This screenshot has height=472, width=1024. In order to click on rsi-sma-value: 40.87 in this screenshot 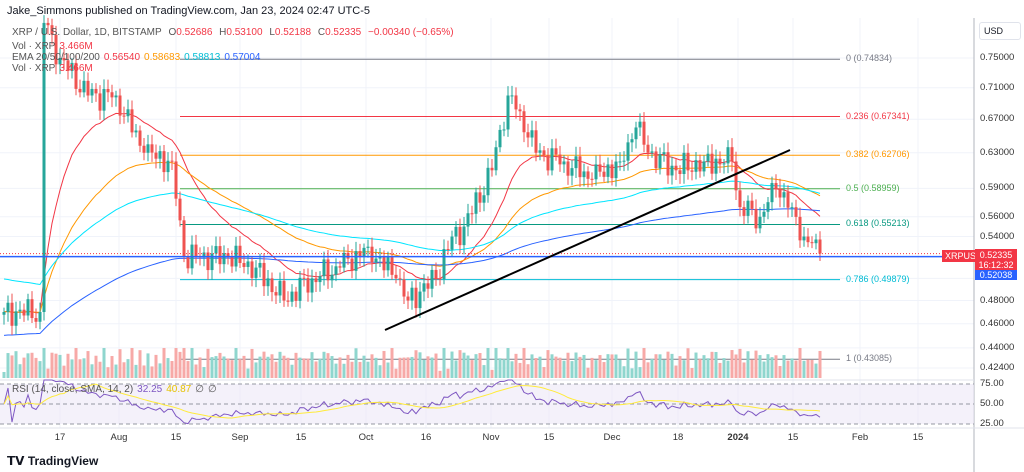, I will do `click(179, 389)`.